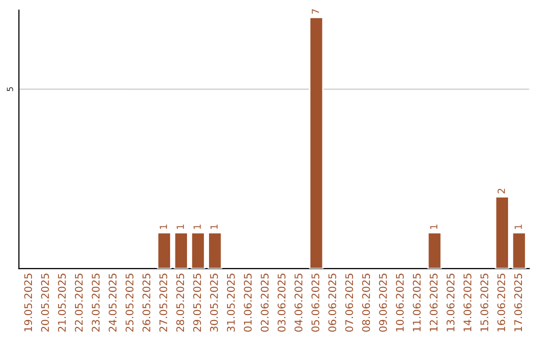 This screenshot has height=340, width=540. What do you see at coordinates (130, 303) in the screenshot?
I see `x-tick-label: 25.05.2025` at bounding box center [130, 303].